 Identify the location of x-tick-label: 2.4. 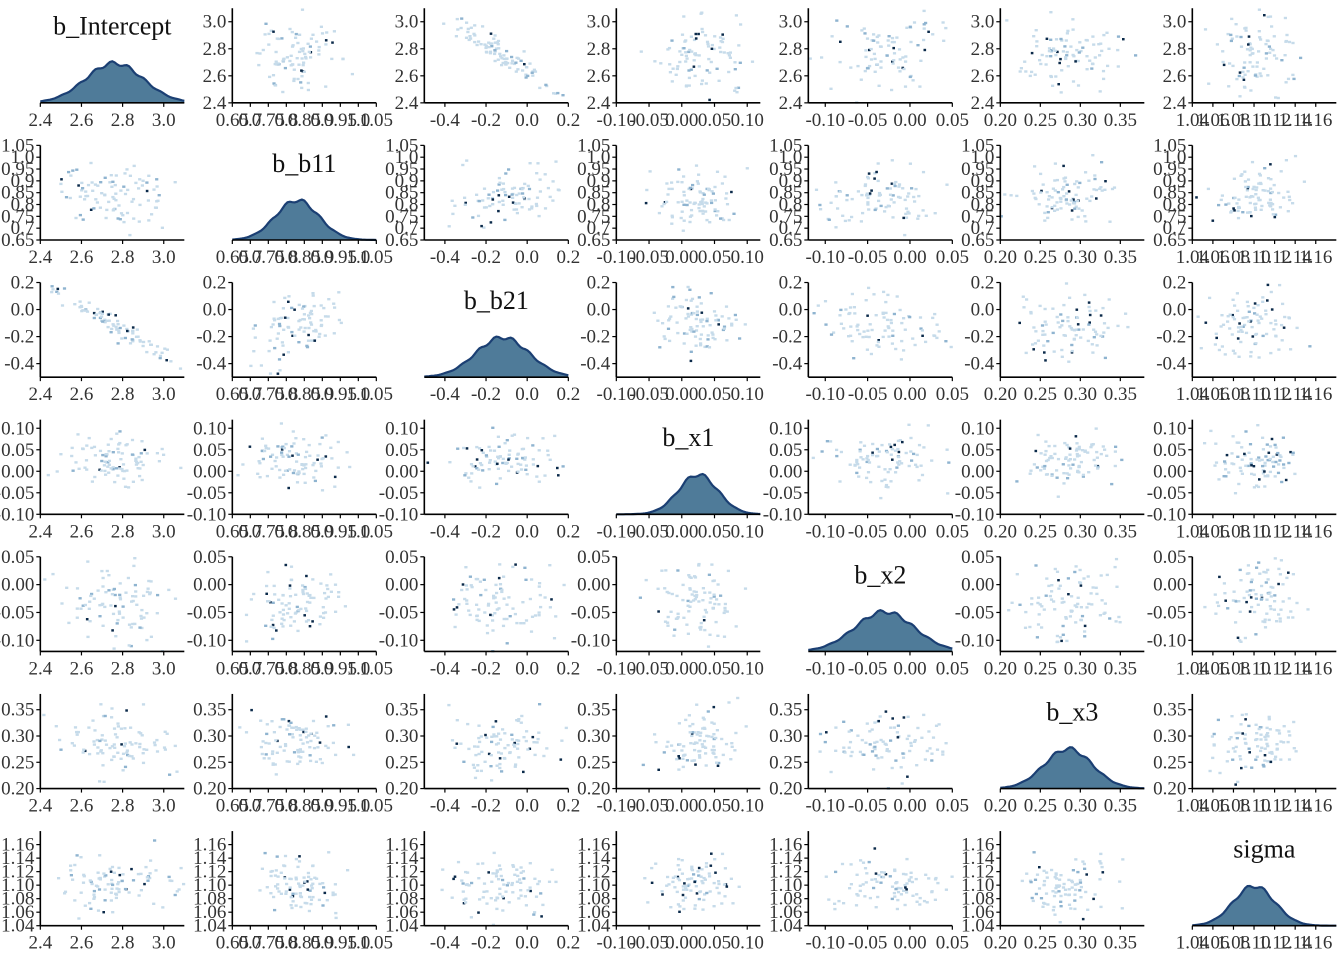
(40, 394).